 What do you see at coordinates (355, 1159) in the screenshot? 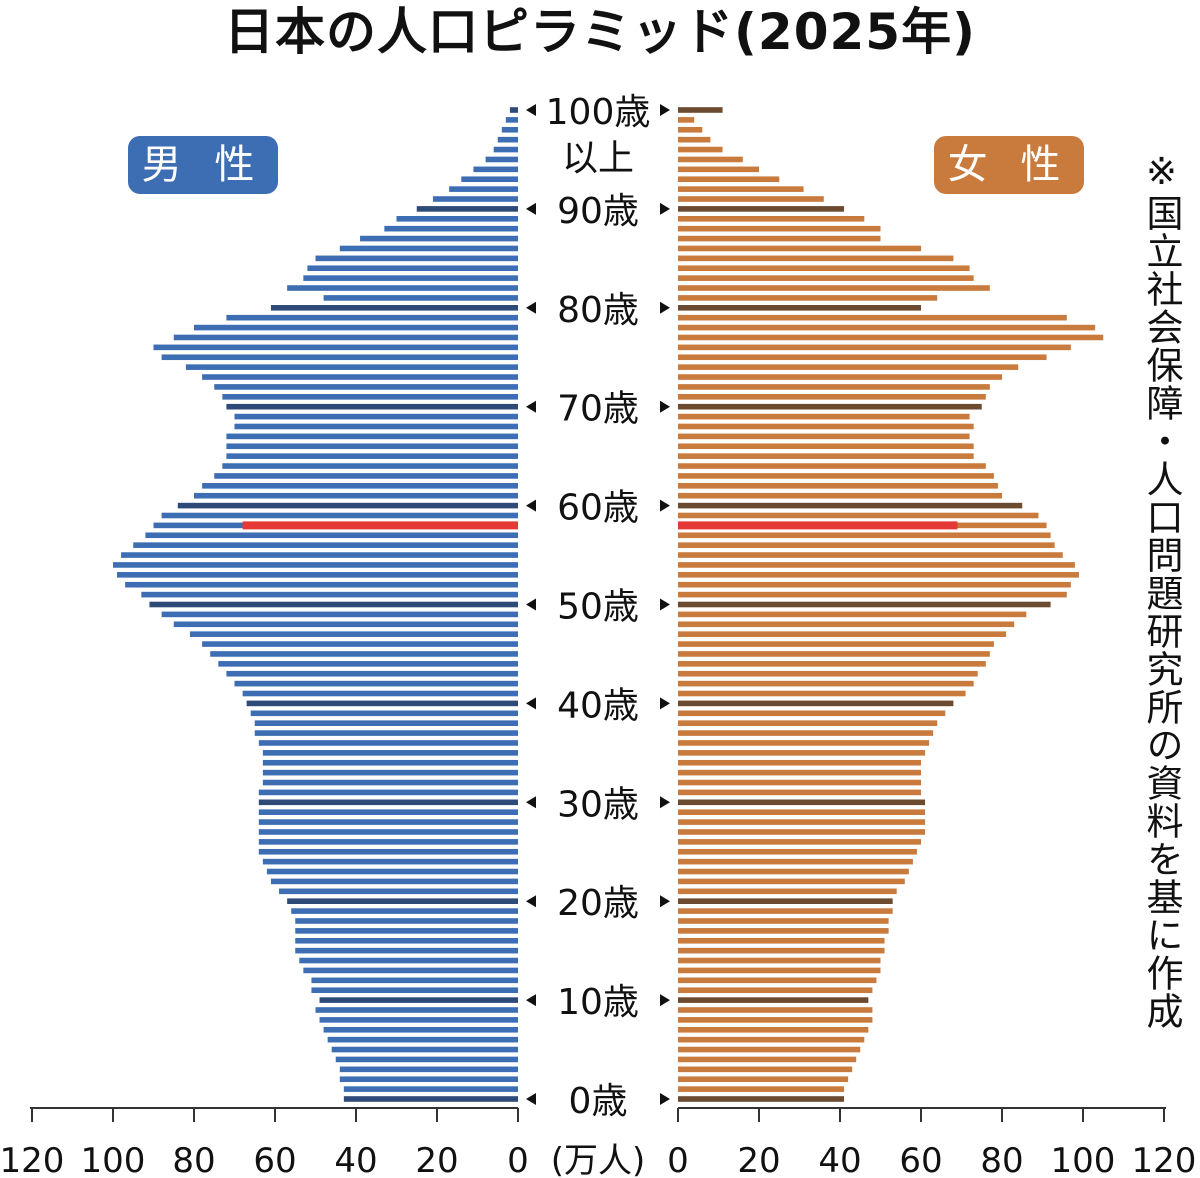
I see `male-tick-label: 40` at bounding box center [355, 1159].